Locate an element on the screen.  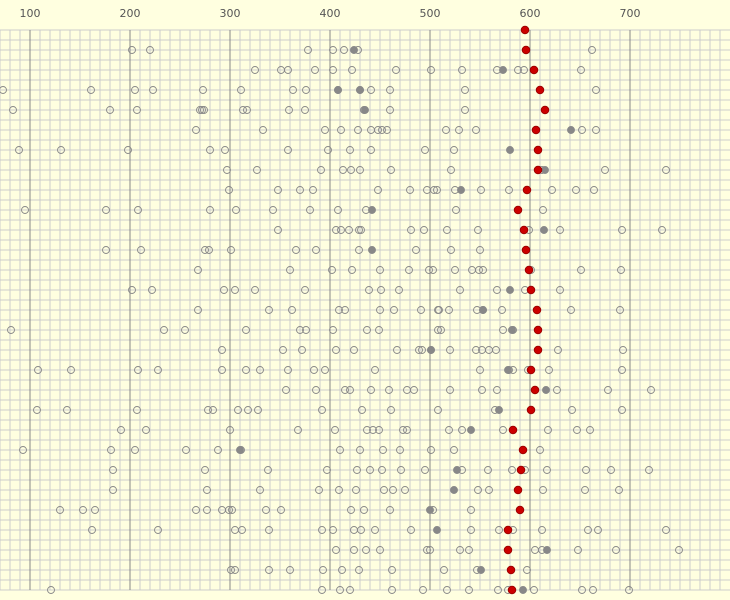
x-tick-label: 700 is located at coordinates (630, 13).